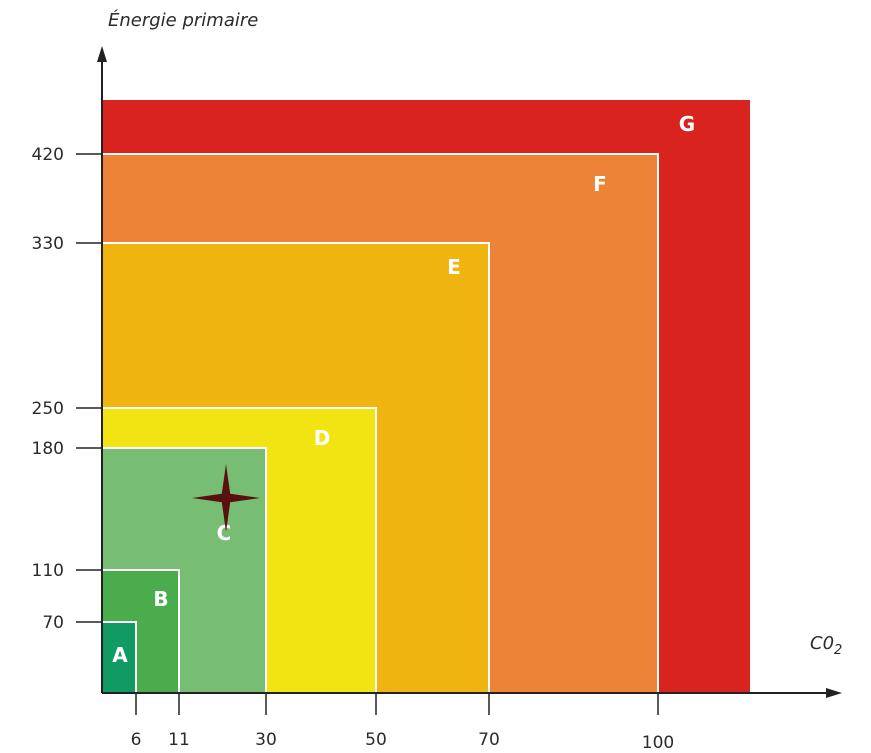 This screenshot has width=871, height=753. What do you see at coordinates (183, 20) in the screenshot?
I see `y-axis-title: Énergie primaire` at bounding box center [183, 20].